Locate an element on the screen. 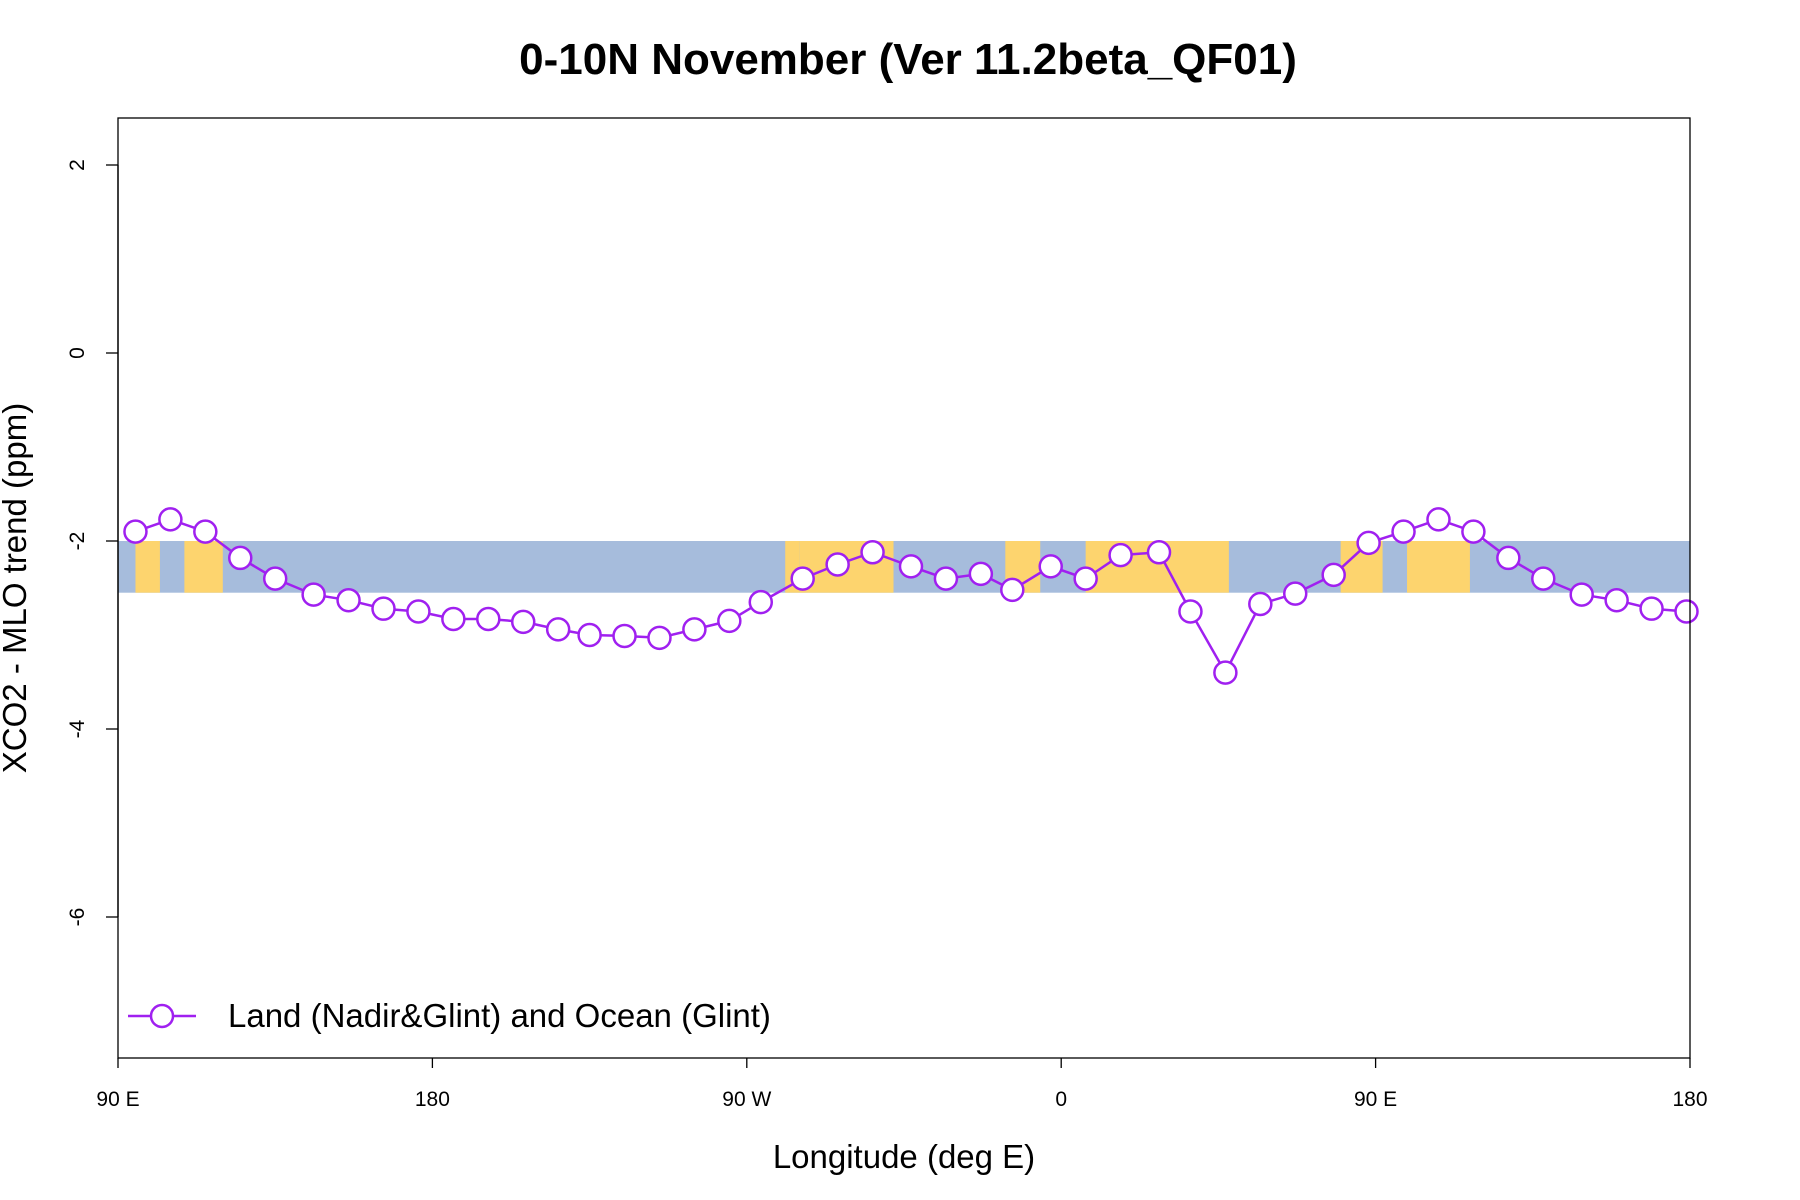  x-tick-label-4: 90 E is located at coordinates (1375, 1099).